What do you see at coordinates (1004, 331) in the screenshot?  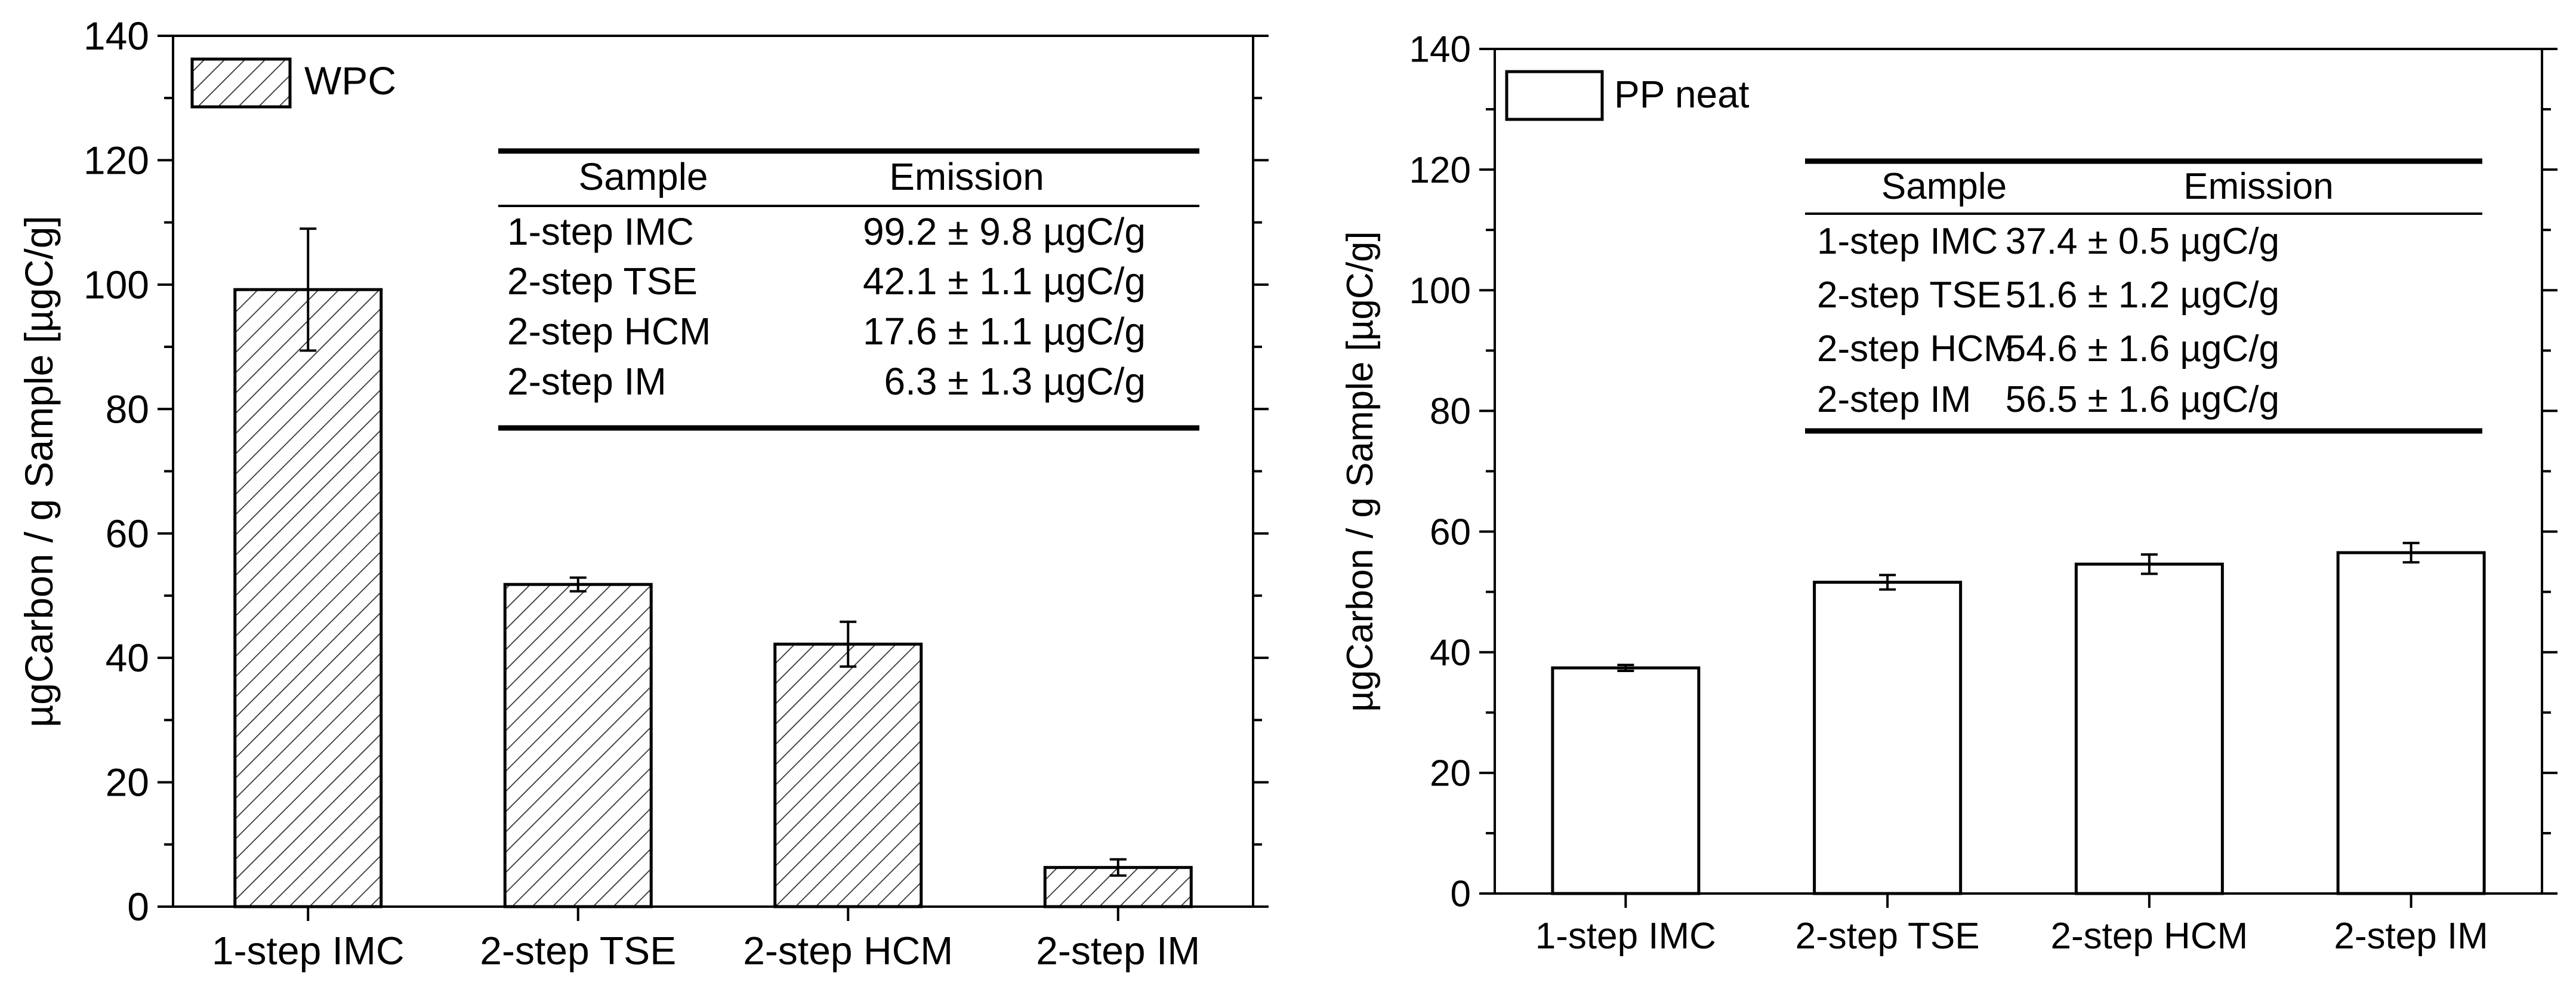 I see `table-cell-emission: 17.6 ± 1.1 µgC/g` at bounding box center [1004, 331].